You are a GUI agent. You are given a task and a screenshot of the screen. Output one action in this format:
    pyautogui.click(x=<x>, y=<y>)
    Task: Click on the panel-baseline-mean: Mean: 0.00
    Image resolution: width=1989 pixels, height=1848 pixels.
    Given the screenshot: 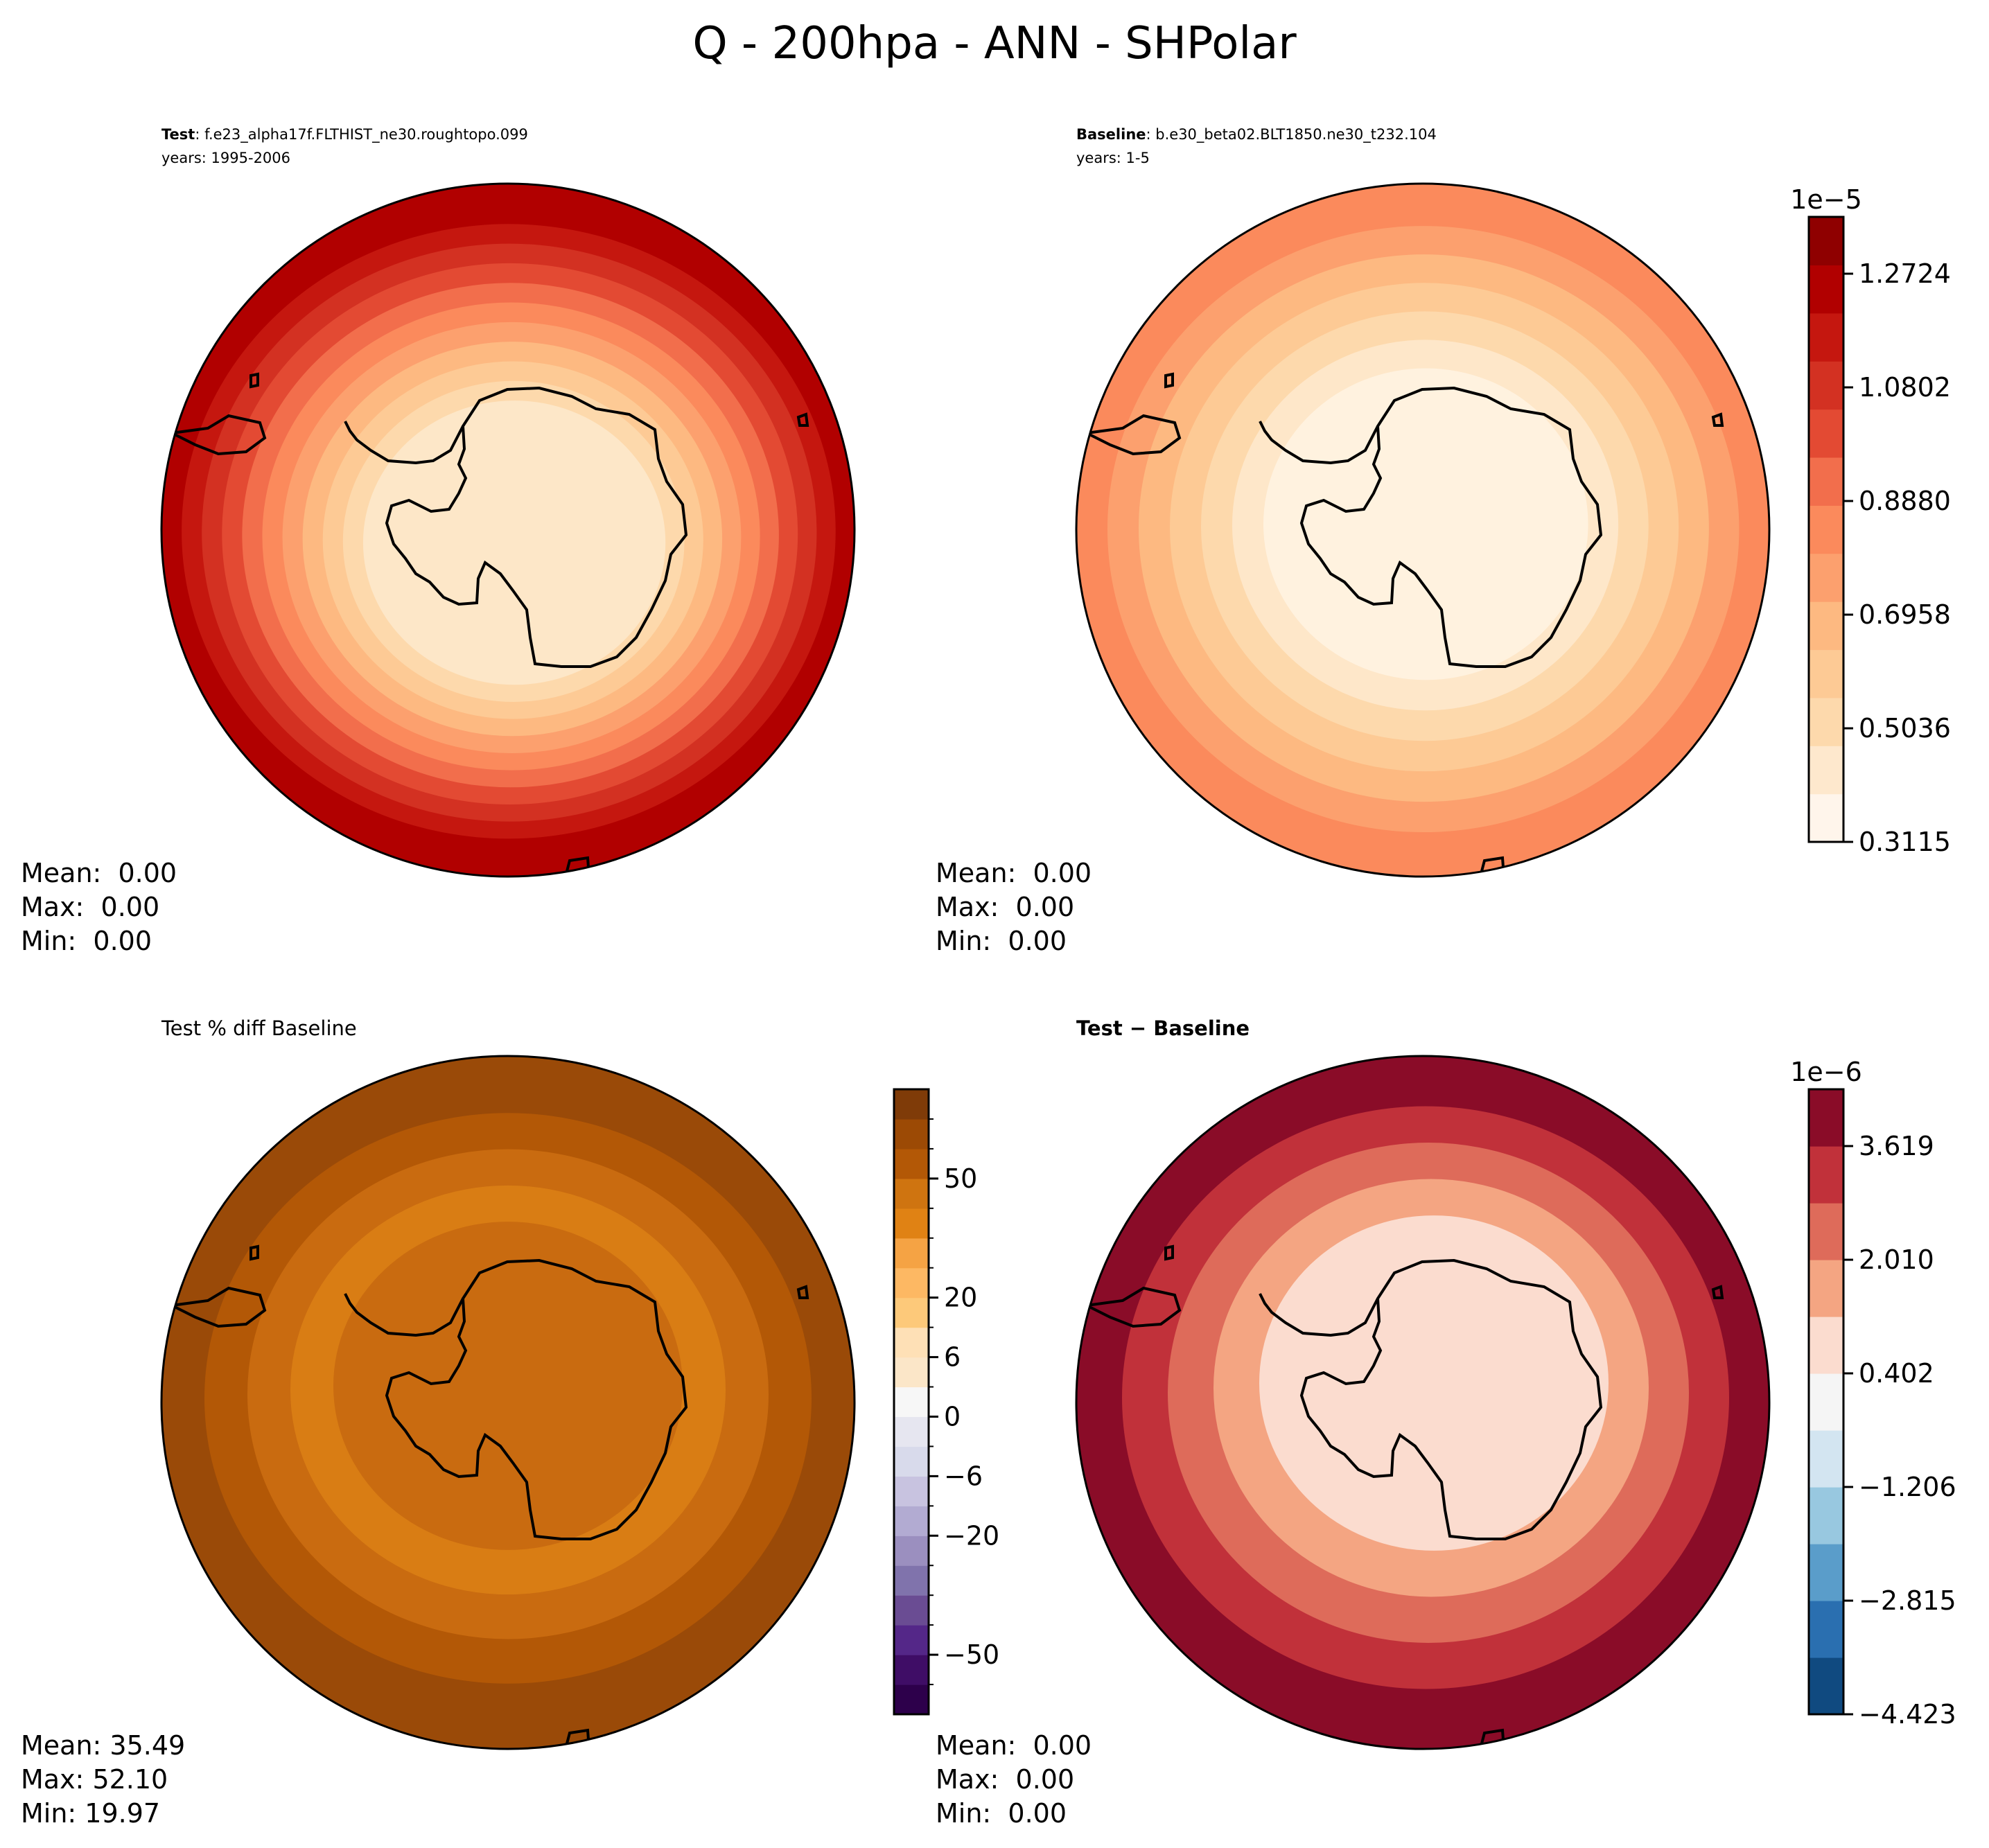 What is the action you would take?
    pyautogui.click(x=1014, y=873)
    